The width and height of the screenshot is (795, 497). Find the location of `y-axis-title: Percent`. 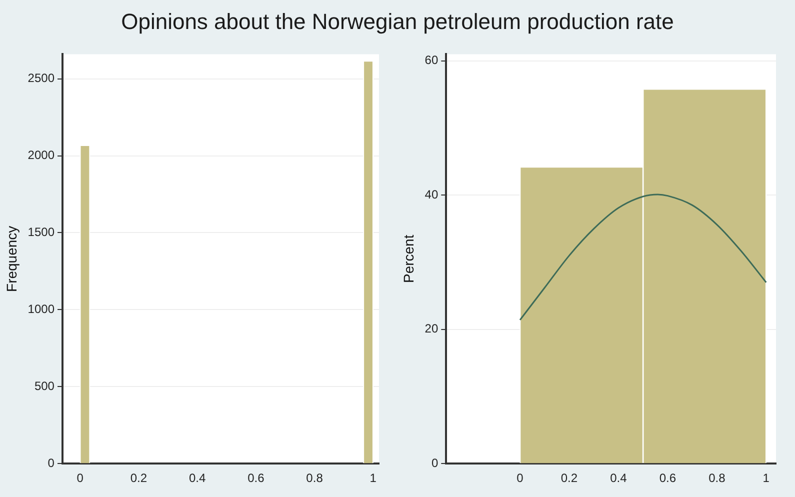

y-axis-title: Percent is located at coordinates (408, 259).